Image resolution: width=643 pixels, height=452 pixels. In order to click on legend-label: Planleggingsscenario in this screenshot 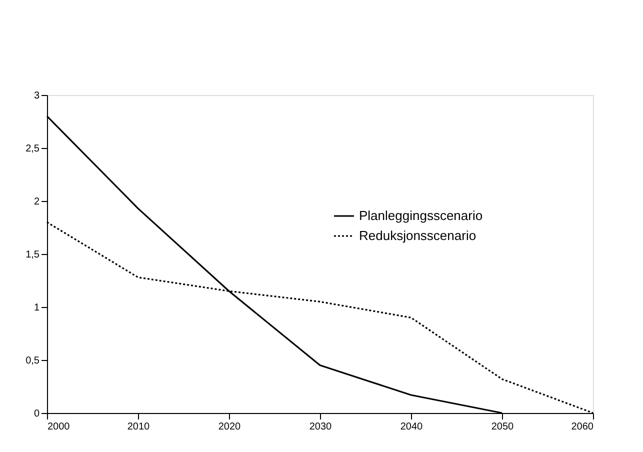, I will do `click(421, 215)`.